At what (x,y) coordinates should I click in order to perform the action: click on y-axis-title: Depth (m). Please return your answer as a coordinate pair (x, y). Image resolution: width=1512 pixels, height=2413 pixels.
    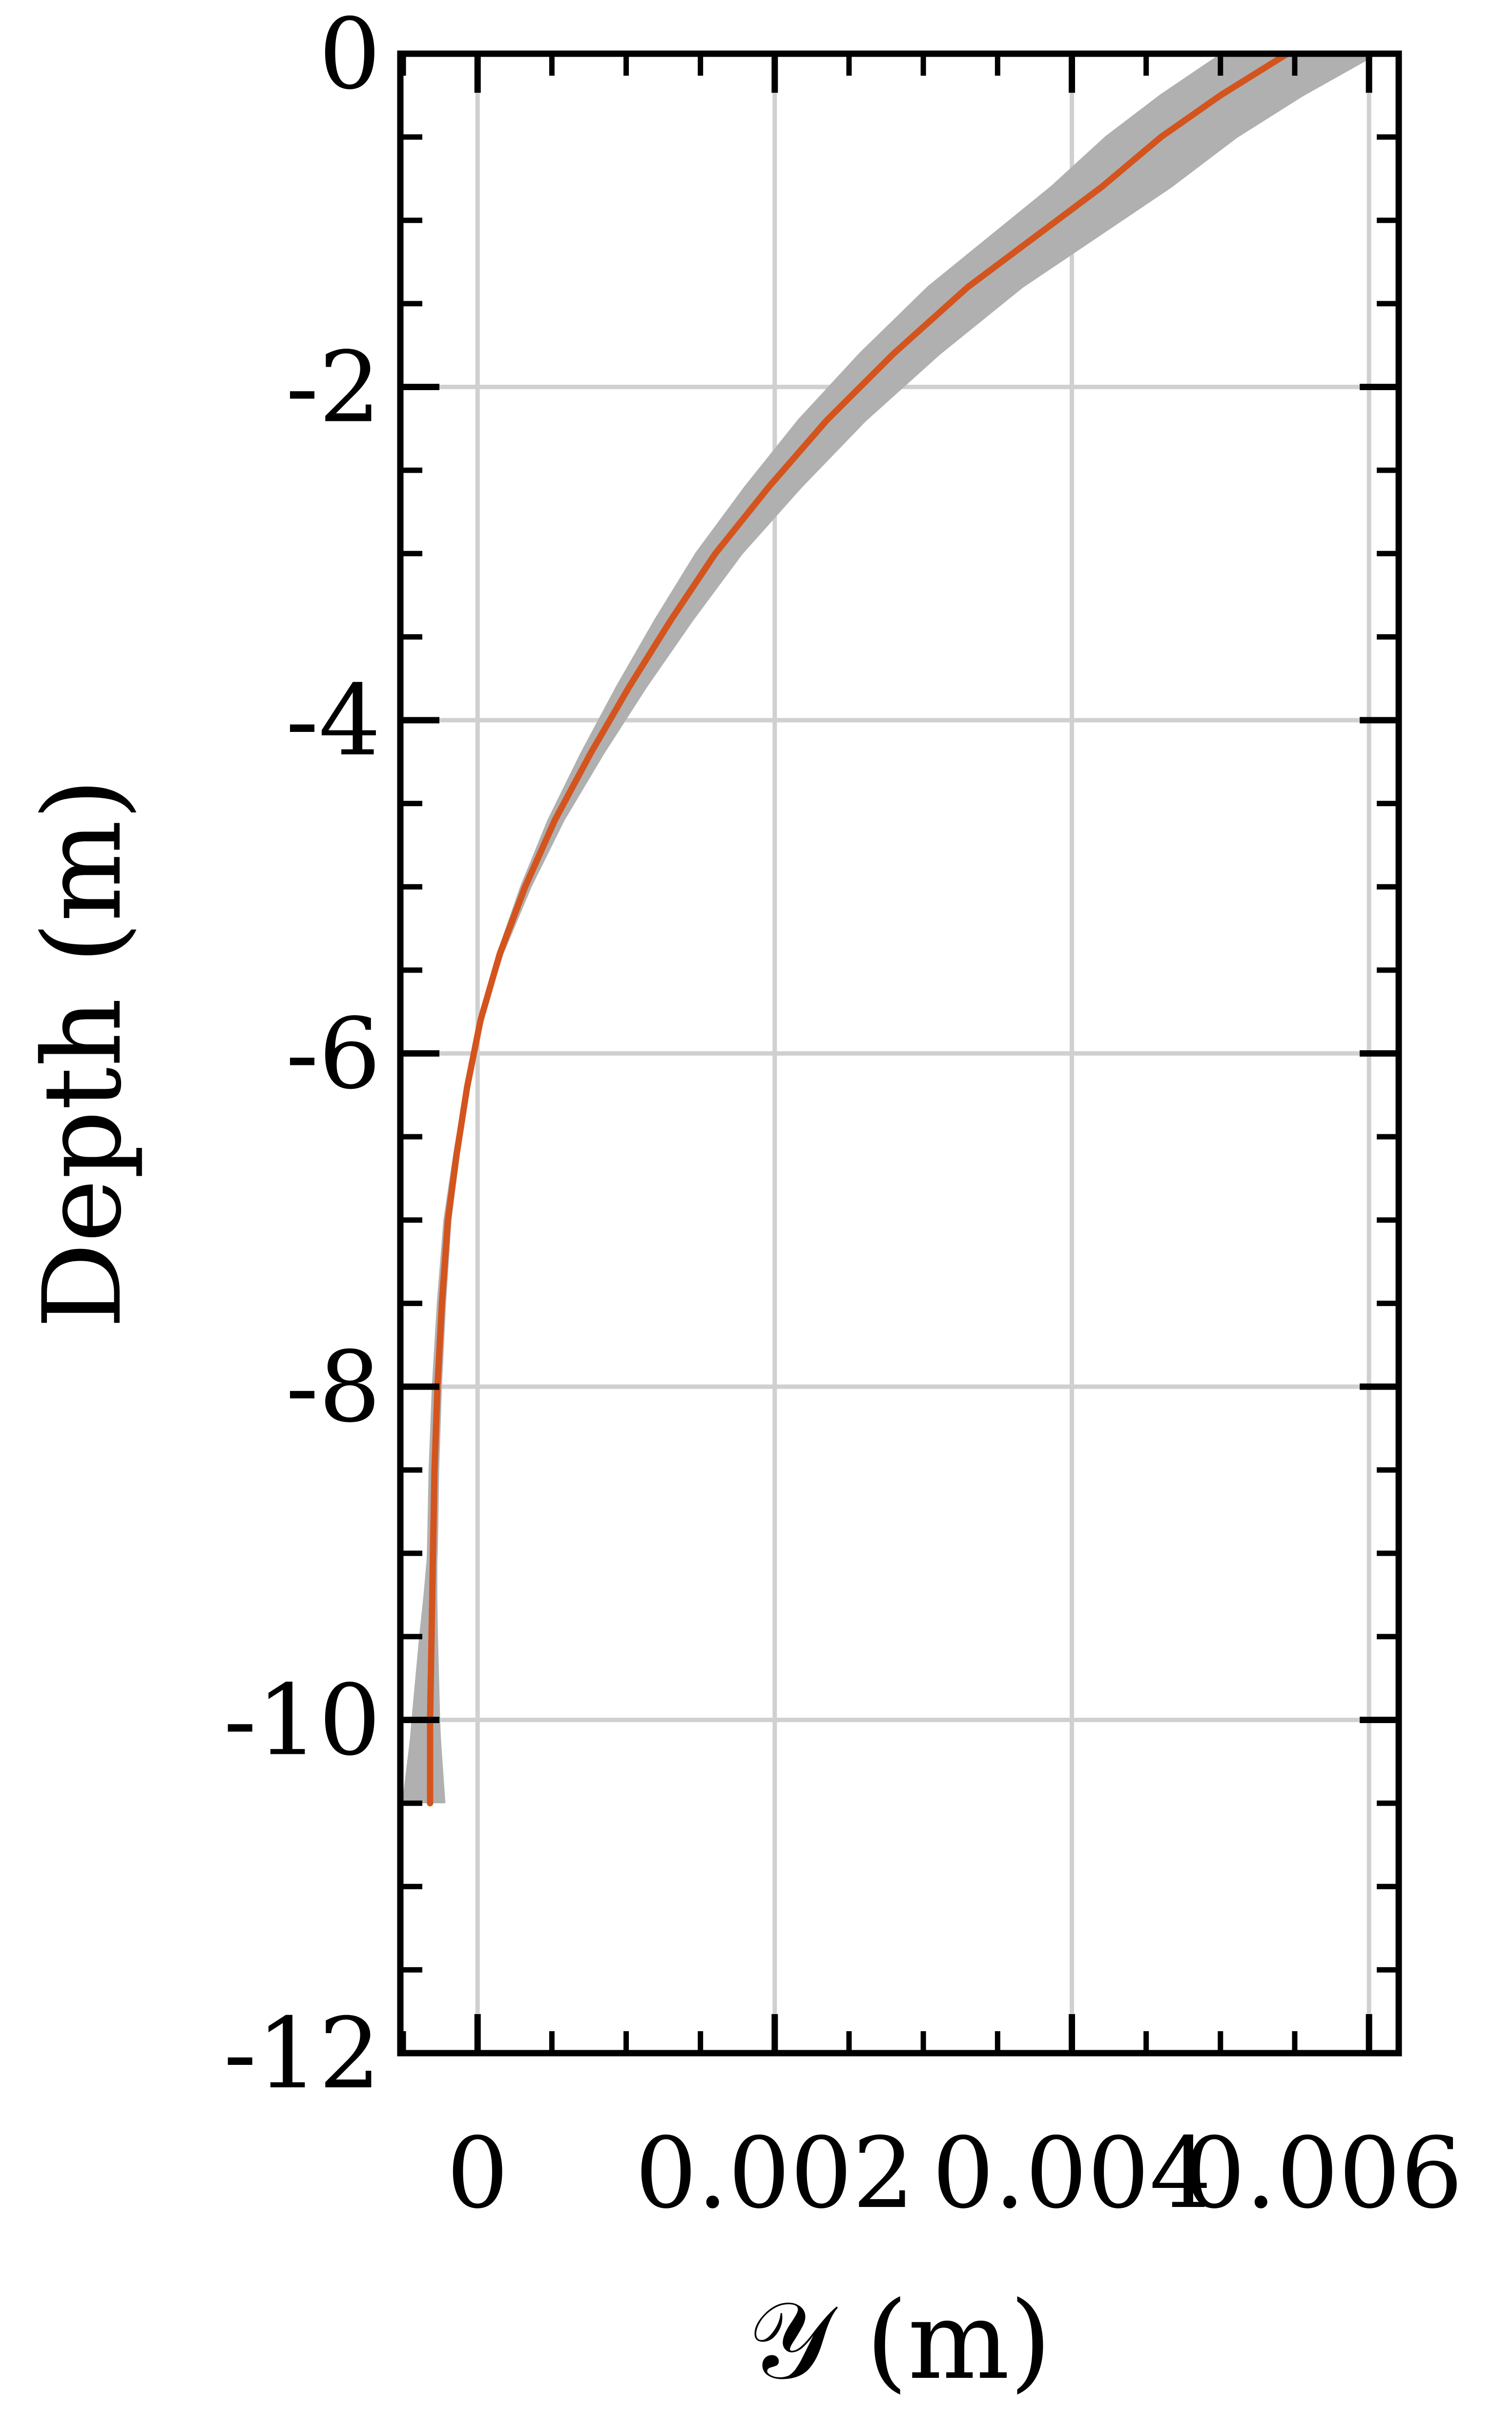
    Looking at the image, I should click on (82, 1054).